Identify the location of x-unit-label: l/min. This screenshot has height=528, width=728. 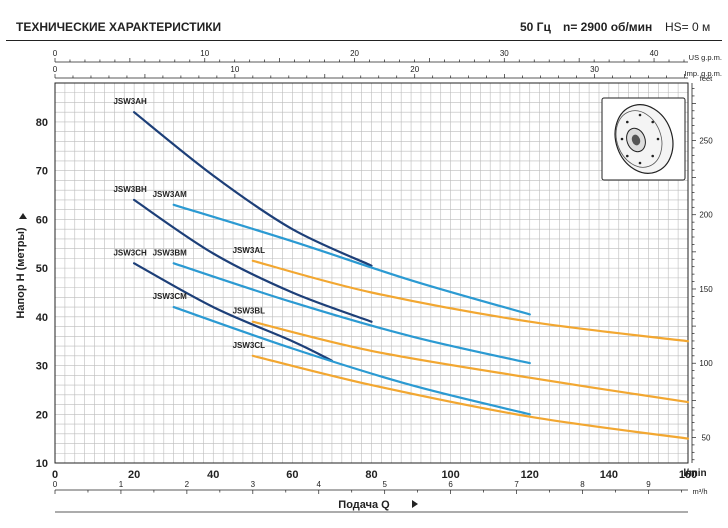
(694, 473).